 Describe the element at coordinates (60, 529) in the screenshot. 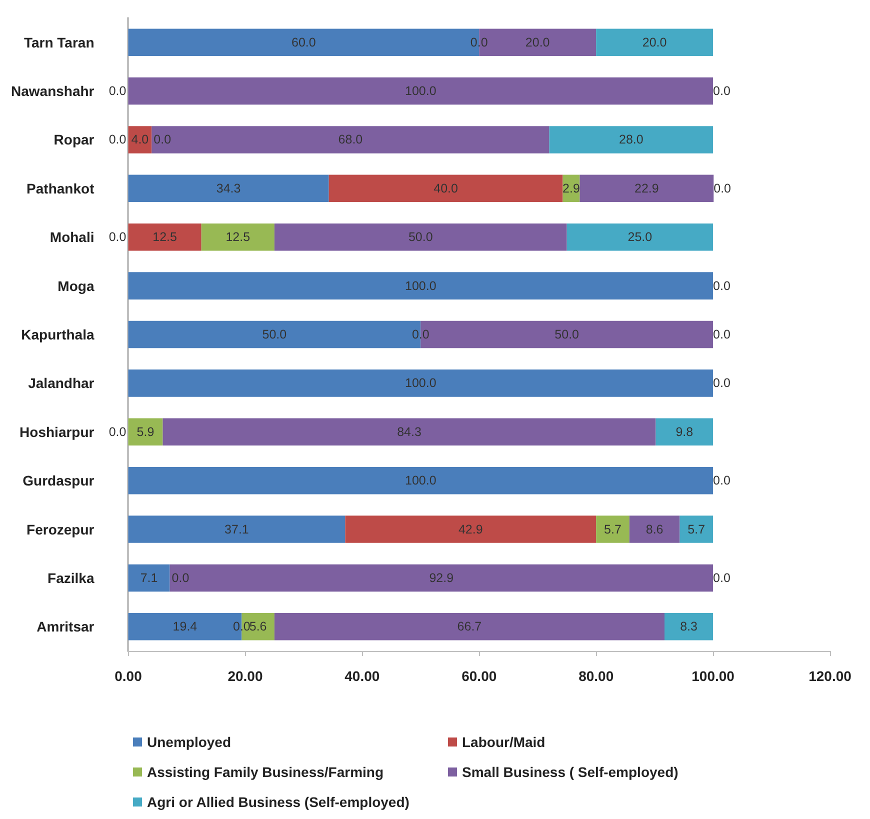

I see `y-tick-label: Ferozepur` at that location.